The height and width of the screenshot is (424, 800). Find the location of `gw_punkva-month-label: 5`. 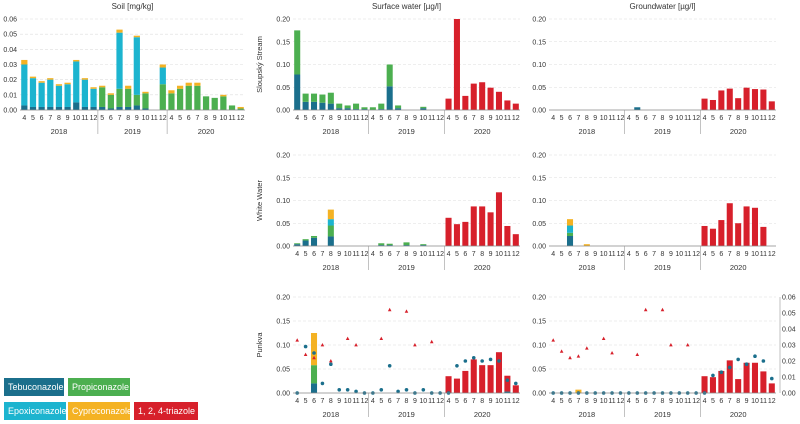

gw_punkva-month-label: 5 is located at coordinates (562, 401).